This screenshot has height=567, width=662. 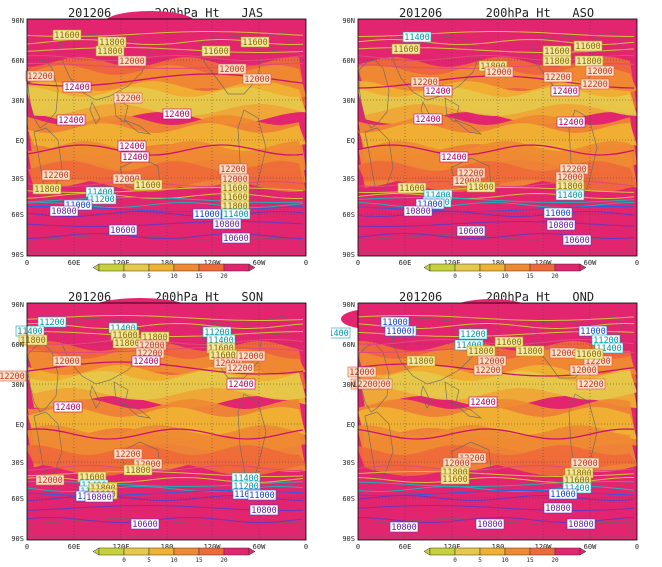 What do you see at coordinates (583, 297) in the screenshot?
I see `panel-season: OND` at bounding box center [583, 297].